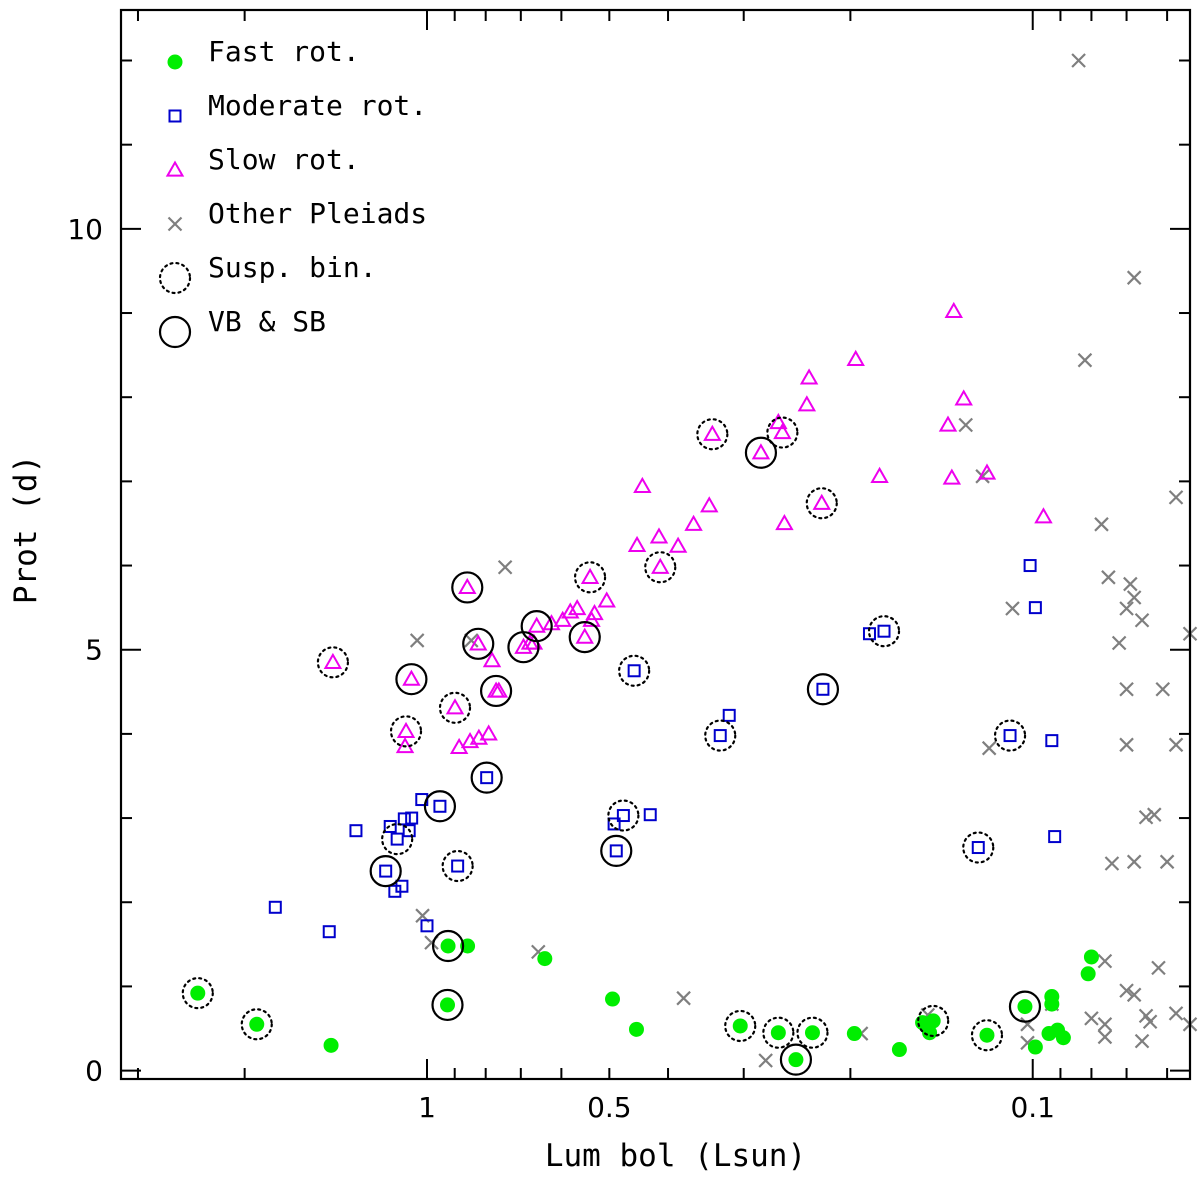 The width and height of the screenshot is (1200, 1177). Describe the element at coordinates (94, 650) in the screenshot. I see `y-tick-label: 5` at that location.